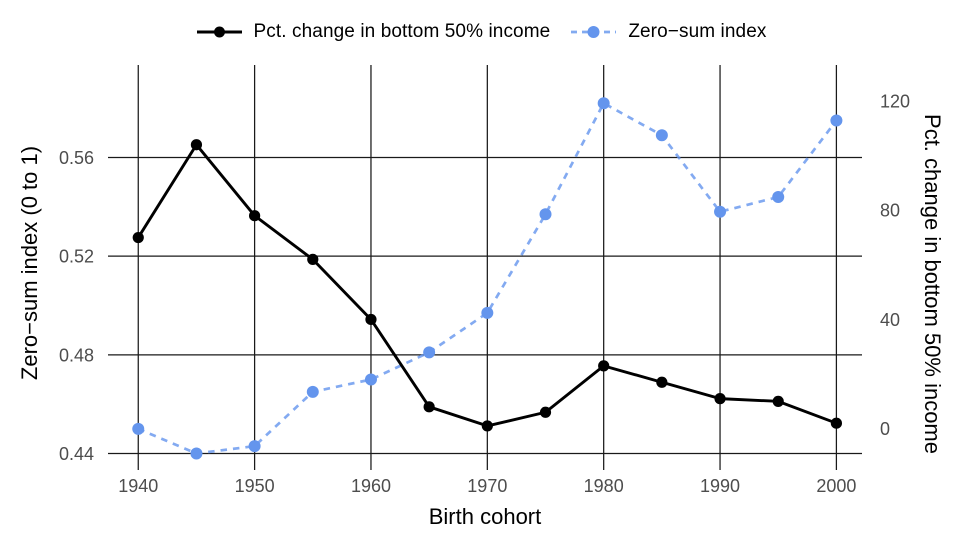 The width and height of the screenshot is (962, 548). What do you see at coordinates (836, 120) in the screenshot?
I see `data-point-zero-sum-index-2000` at bounding box center [836, 120].